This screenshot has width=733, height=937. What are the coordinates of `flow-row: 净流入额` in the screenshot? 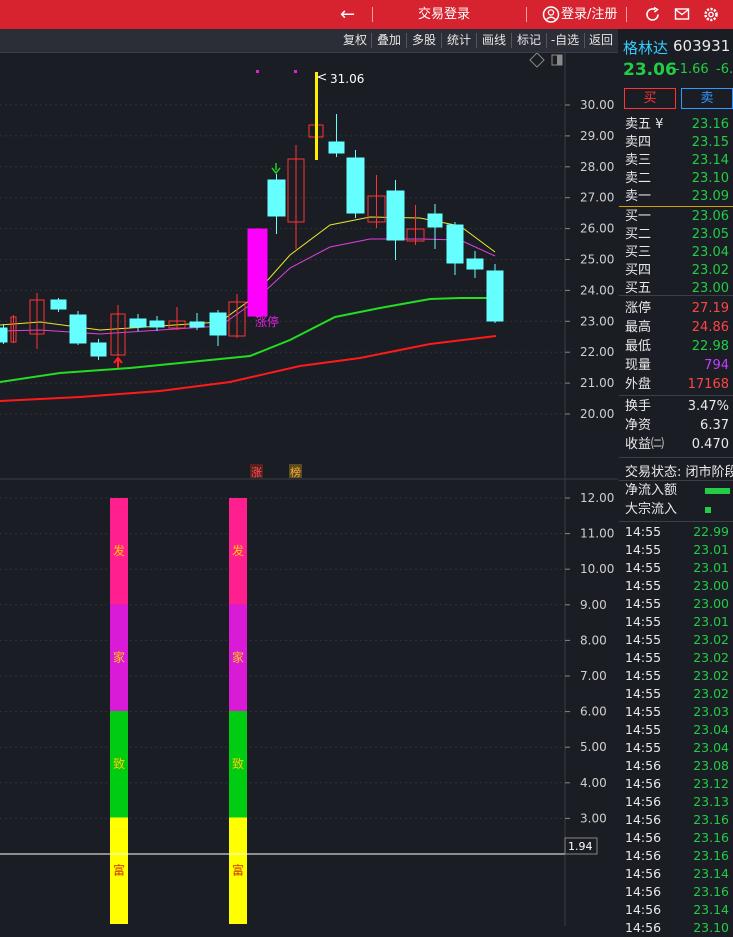 It's located at (679, 491).